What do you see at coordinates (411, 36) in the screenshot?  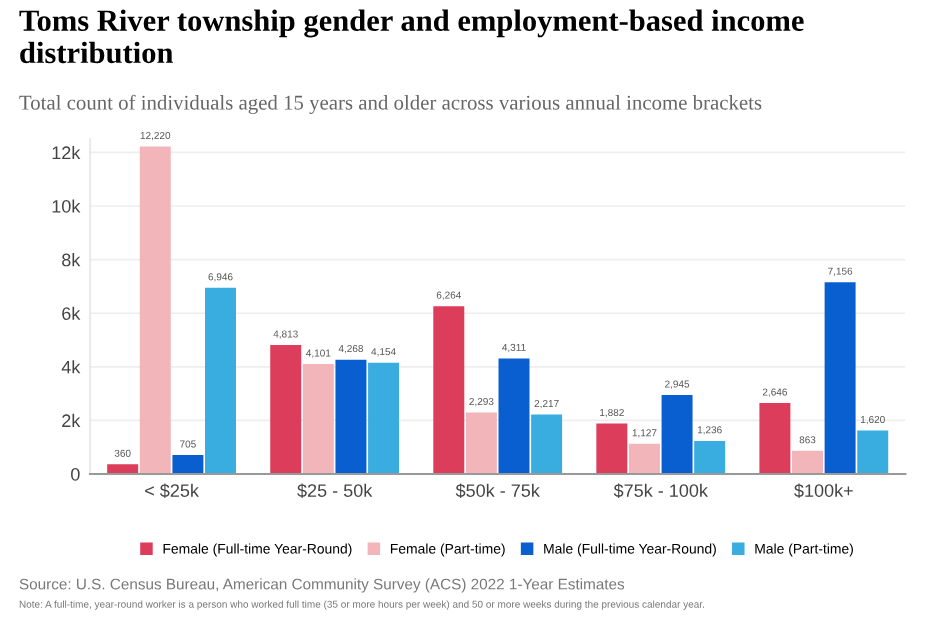 I see `chart-title: Toms River township gender and employment-based income distribution` at bounding box center [411, 36].